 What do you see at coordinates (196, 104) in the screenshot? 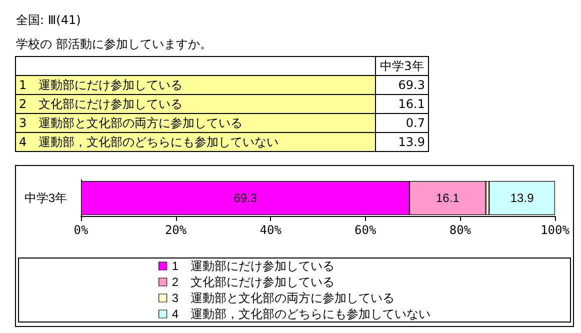
I see `category-label: 2 文化部にだけ参加している` at bounding box center [196, 104].